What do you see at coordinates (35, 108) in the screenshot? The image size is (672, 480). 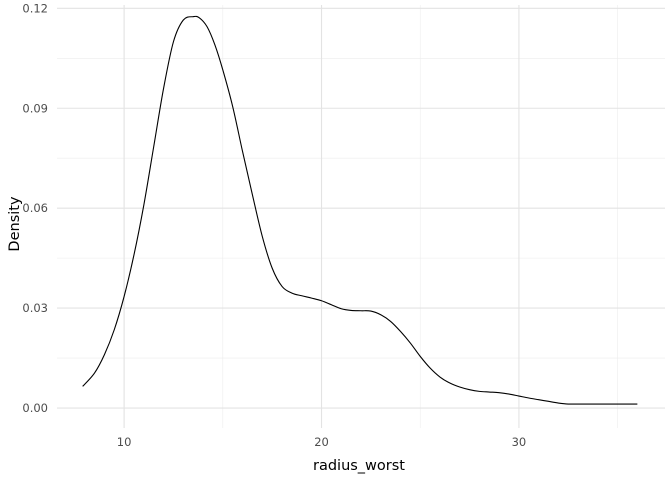 I see `y-tick-label: 0.09` at bounding box center [35, 108].